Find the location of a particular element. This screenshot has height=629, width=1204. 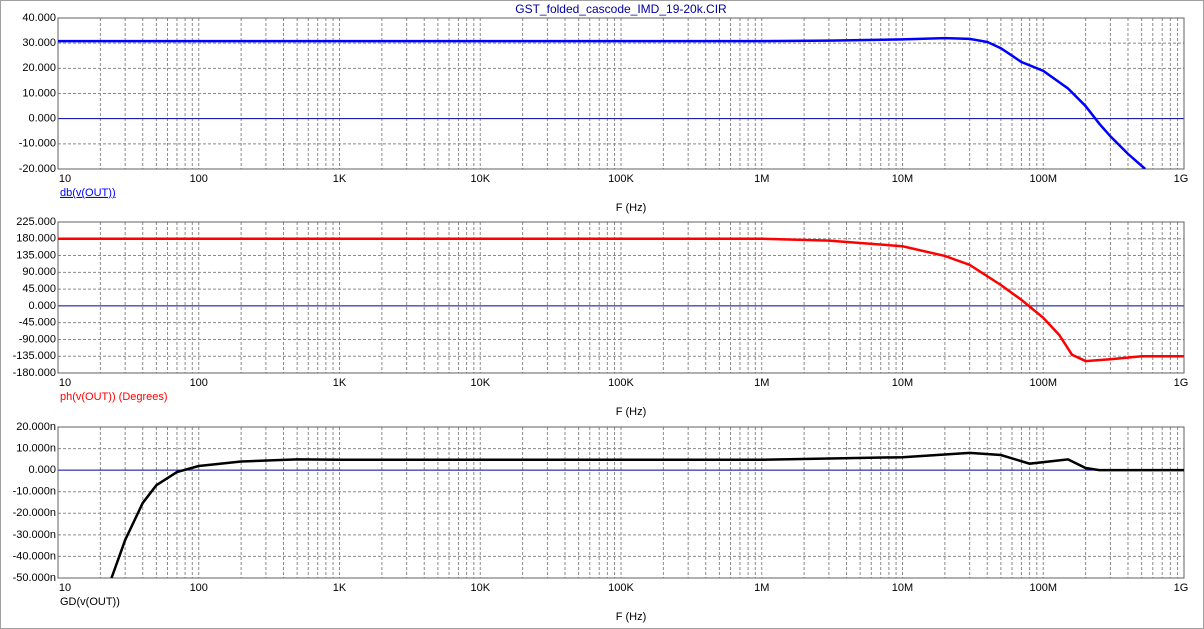

y-tick-label: -20.000n is located at coordinates (34, 513).